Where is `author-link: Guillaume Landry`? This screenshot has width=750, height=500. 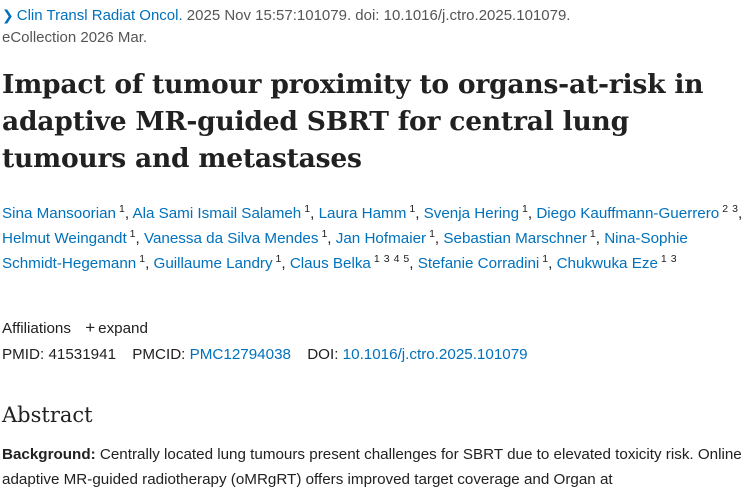 author-link: Guillaume Landry is located at coordinates (213, 263).